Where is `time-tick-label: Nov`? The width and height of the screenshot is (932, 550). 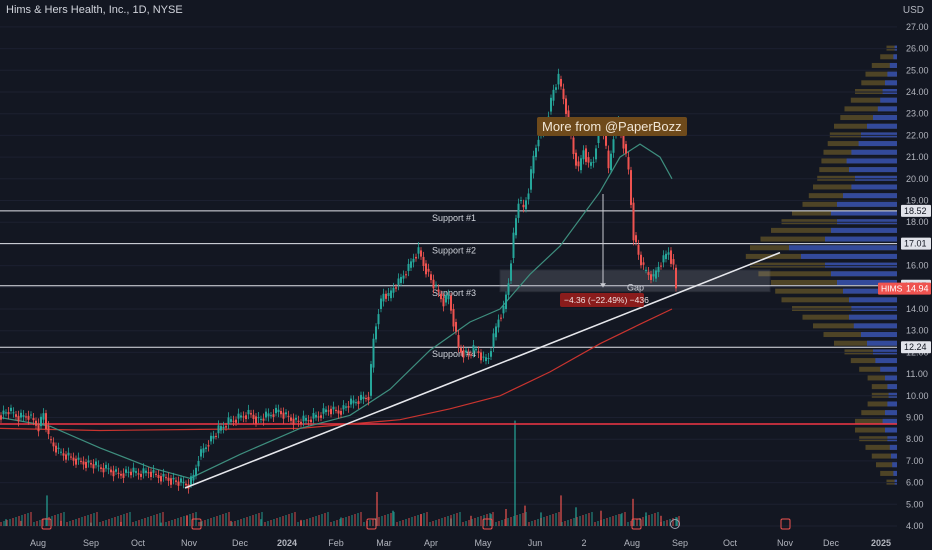 time-tick-label: Nov is located at coordinates (189, 543).